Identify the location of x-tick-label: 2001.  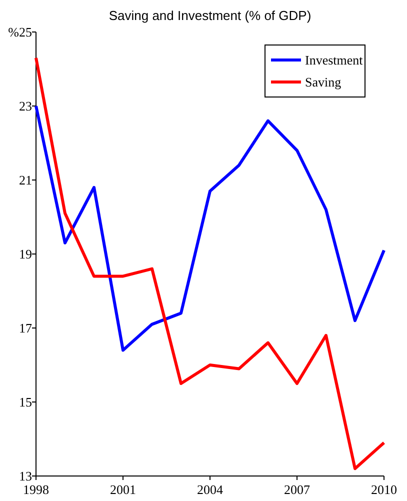
(123, 489).